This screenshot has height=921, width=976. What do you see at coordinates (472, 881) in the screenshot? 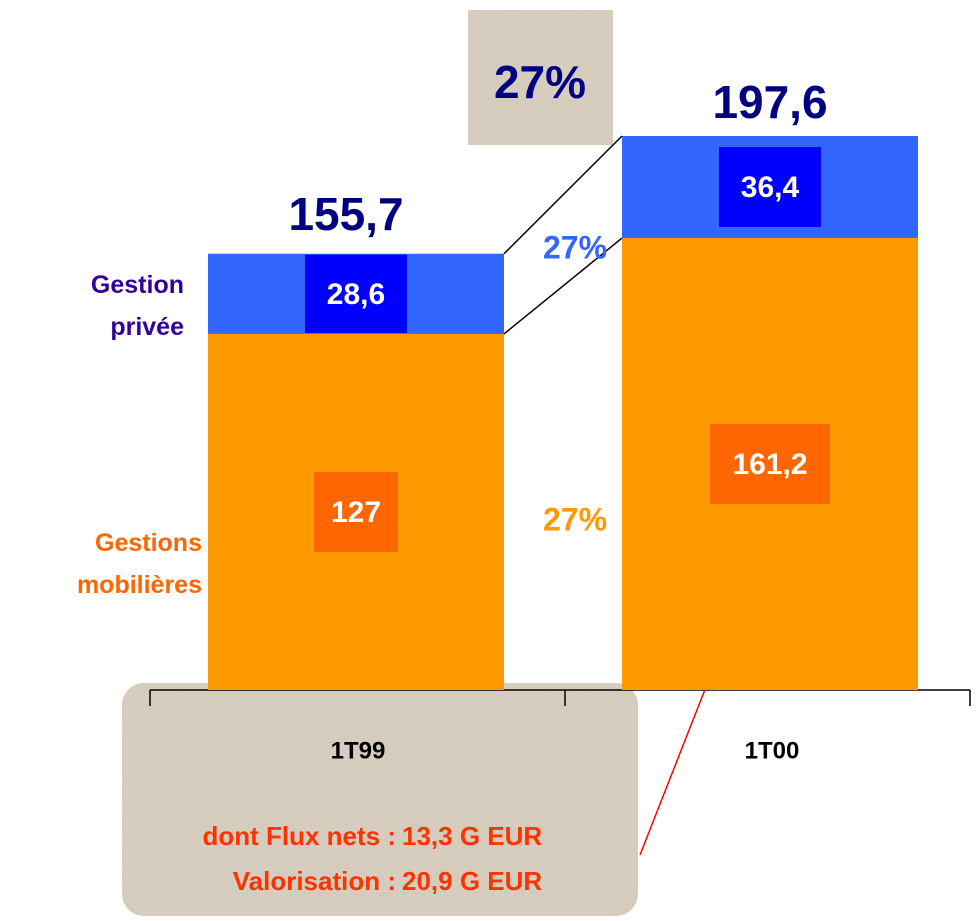
I see `note-value: 20,9 G EUR` at bounding box center [472, 881].